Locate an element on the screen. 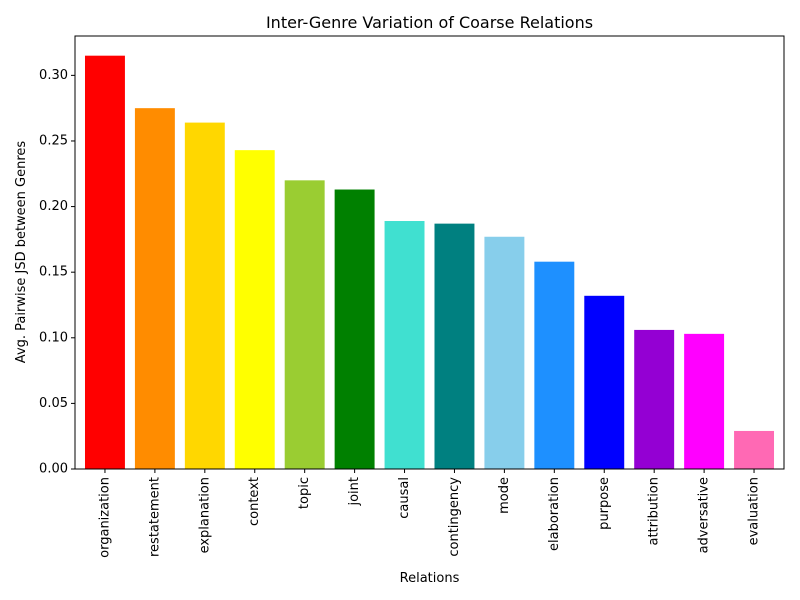  x-tick-label: joint is located at coordinates (354, 492).